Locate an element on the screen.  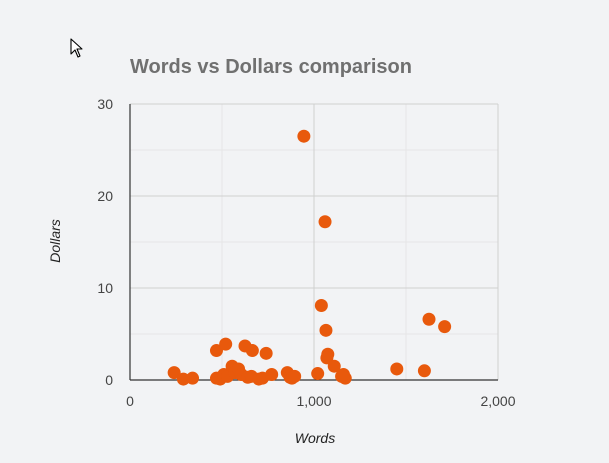
chart-title: Words vs Dollars comparison is located at coordinates (271, 67).